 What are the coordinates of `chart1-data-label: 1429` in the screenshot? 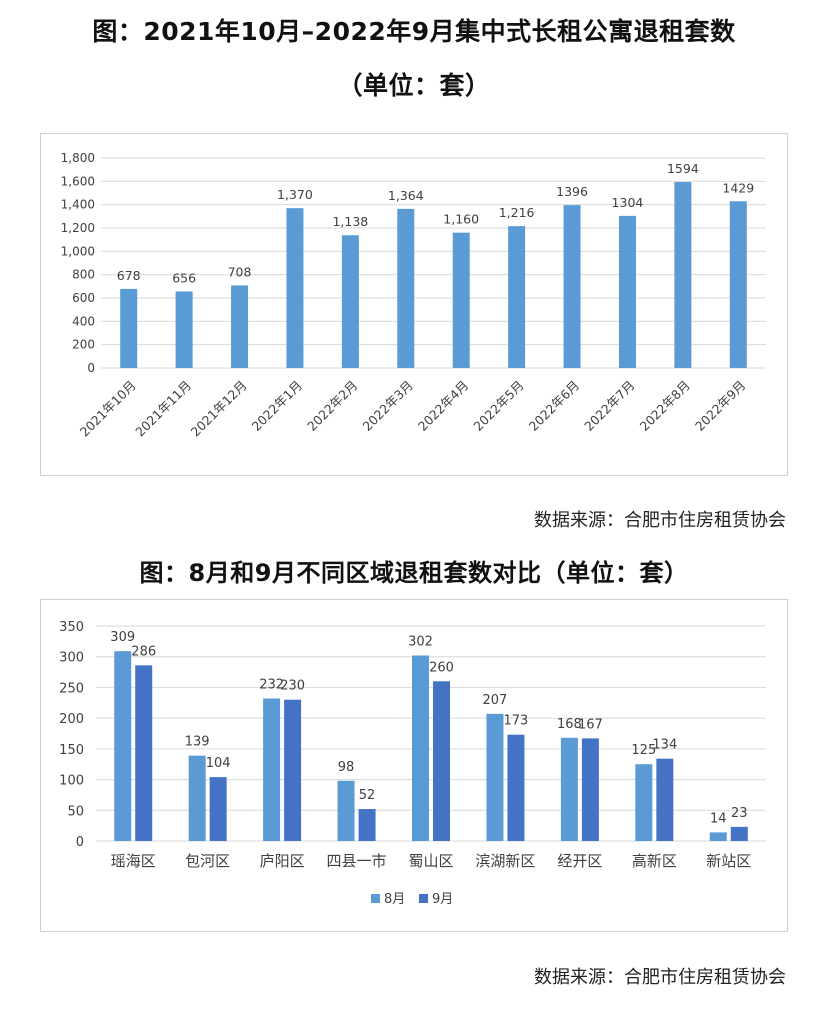 It's located at (738, 187).